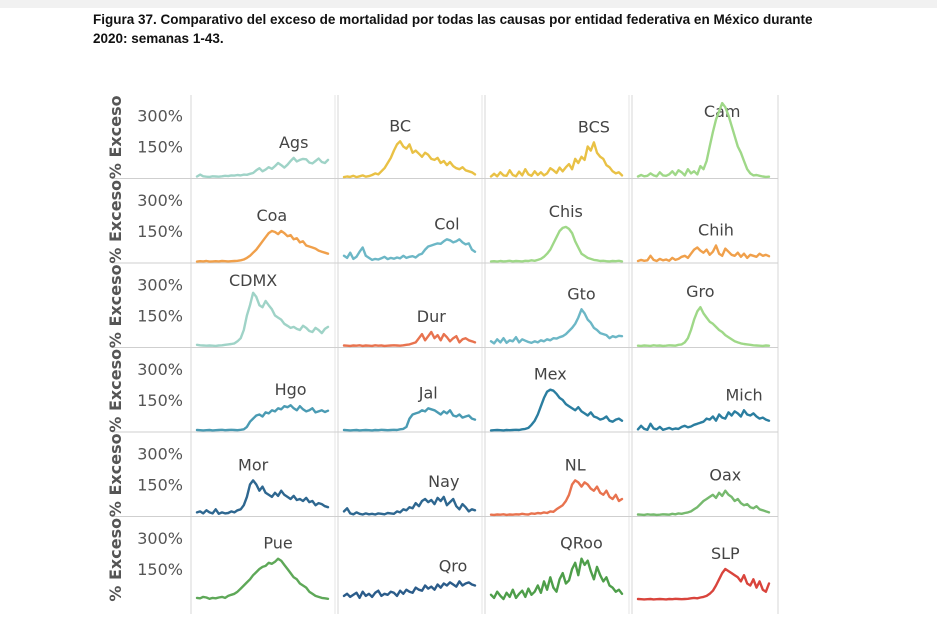 The image size is (937, 621). Describe the element at coordinates (400, 125) in the screenshot. I see `panel-label: BC` at that location.